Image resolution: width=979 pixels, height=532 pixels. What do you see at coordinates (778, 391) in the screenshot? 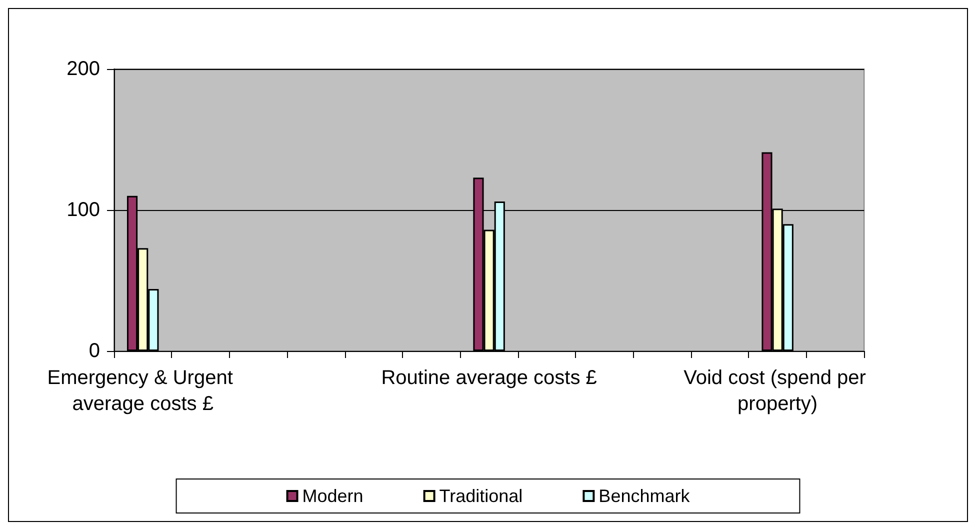
I see `x-tick-label: Void cost (spend per property)` at bounding box center [778, 391].